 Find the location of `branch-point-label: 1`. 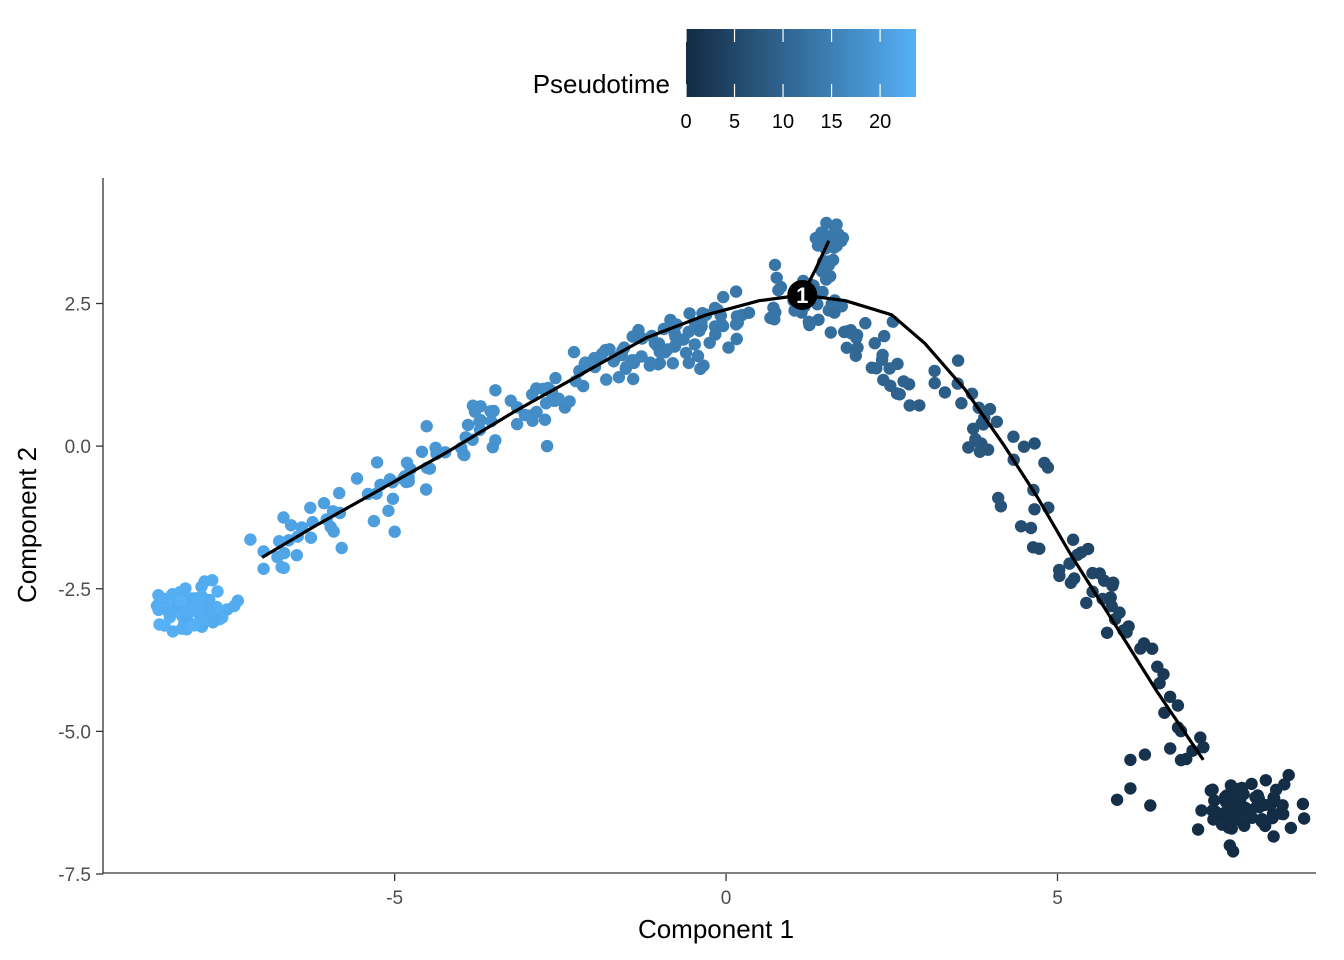

branch-point-label: 1 is located at coordinates (802, 295).